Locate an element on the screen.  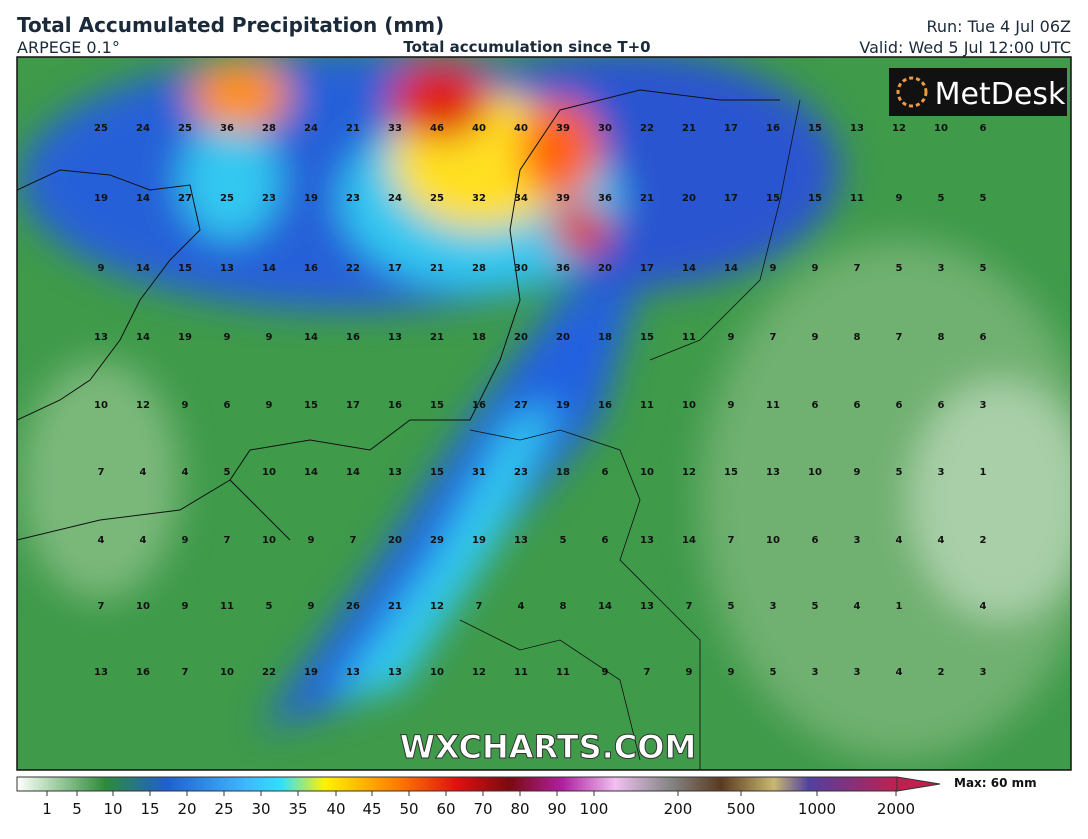
valid: Valid: Wed 5 Jul 12:00 UTC is located at coordinates (965, 47).